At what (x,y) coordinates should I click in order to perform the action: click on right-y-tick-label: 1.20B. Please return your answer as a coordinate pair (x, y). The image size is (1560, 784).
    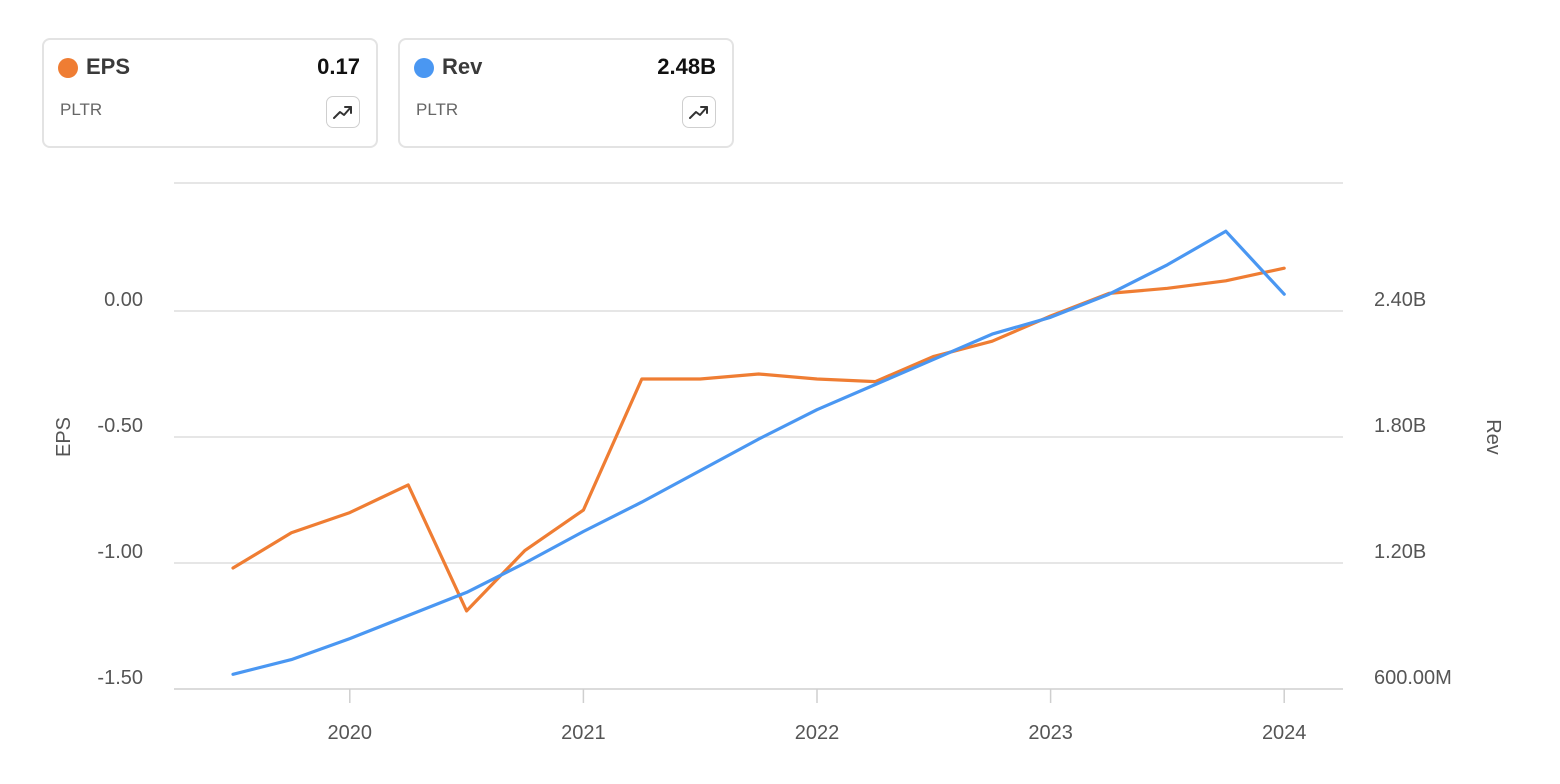
    Looking at the image, I should click on (1400, 552).